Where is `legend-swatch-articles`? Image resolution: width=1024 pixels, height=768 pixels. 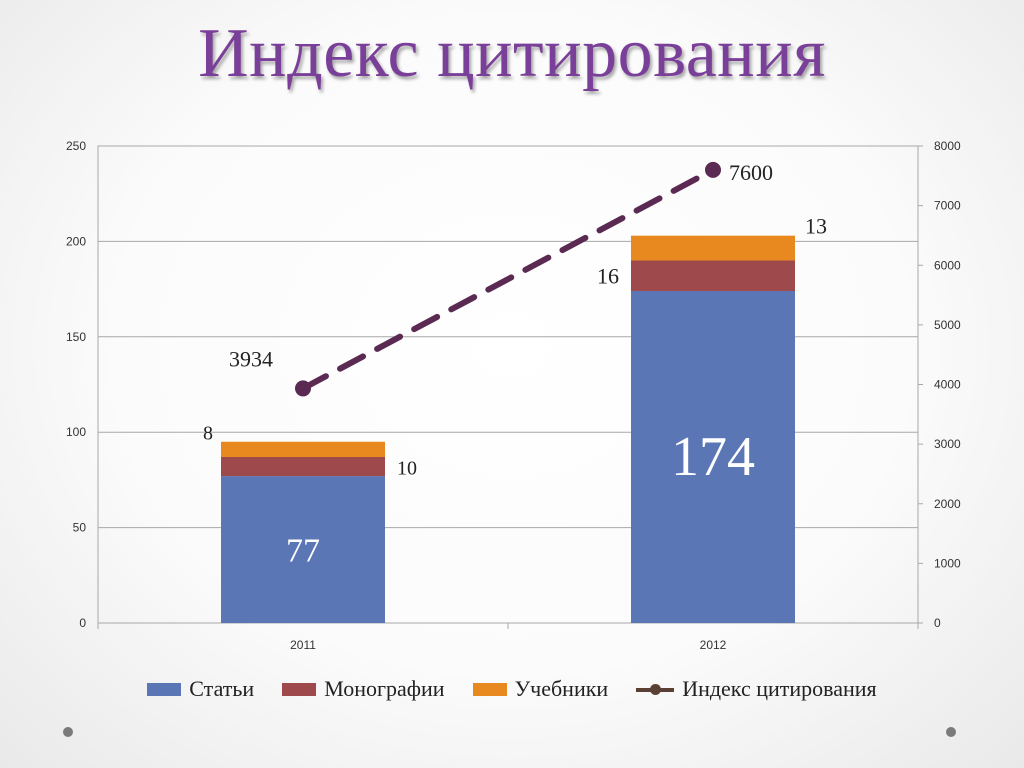 legend-swatch-articles is located at coordinates (164, 689).